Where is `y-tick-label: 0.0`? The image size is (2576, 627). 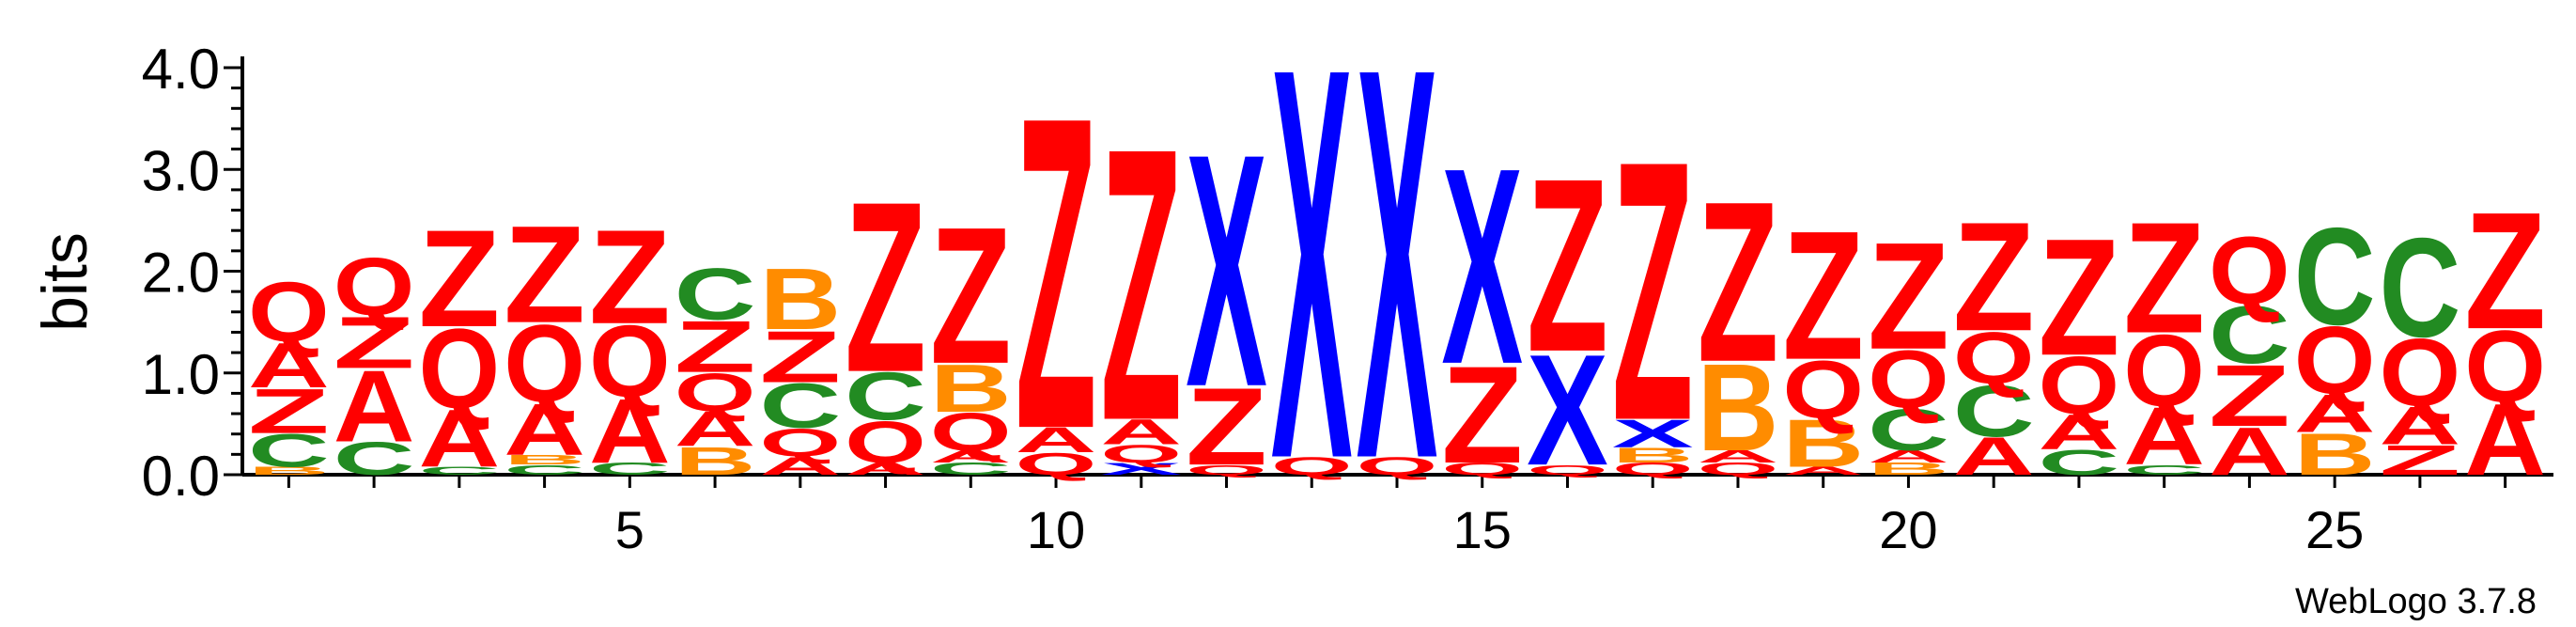
y-tick-label: 0.0 is located at coordinates (181, 476).